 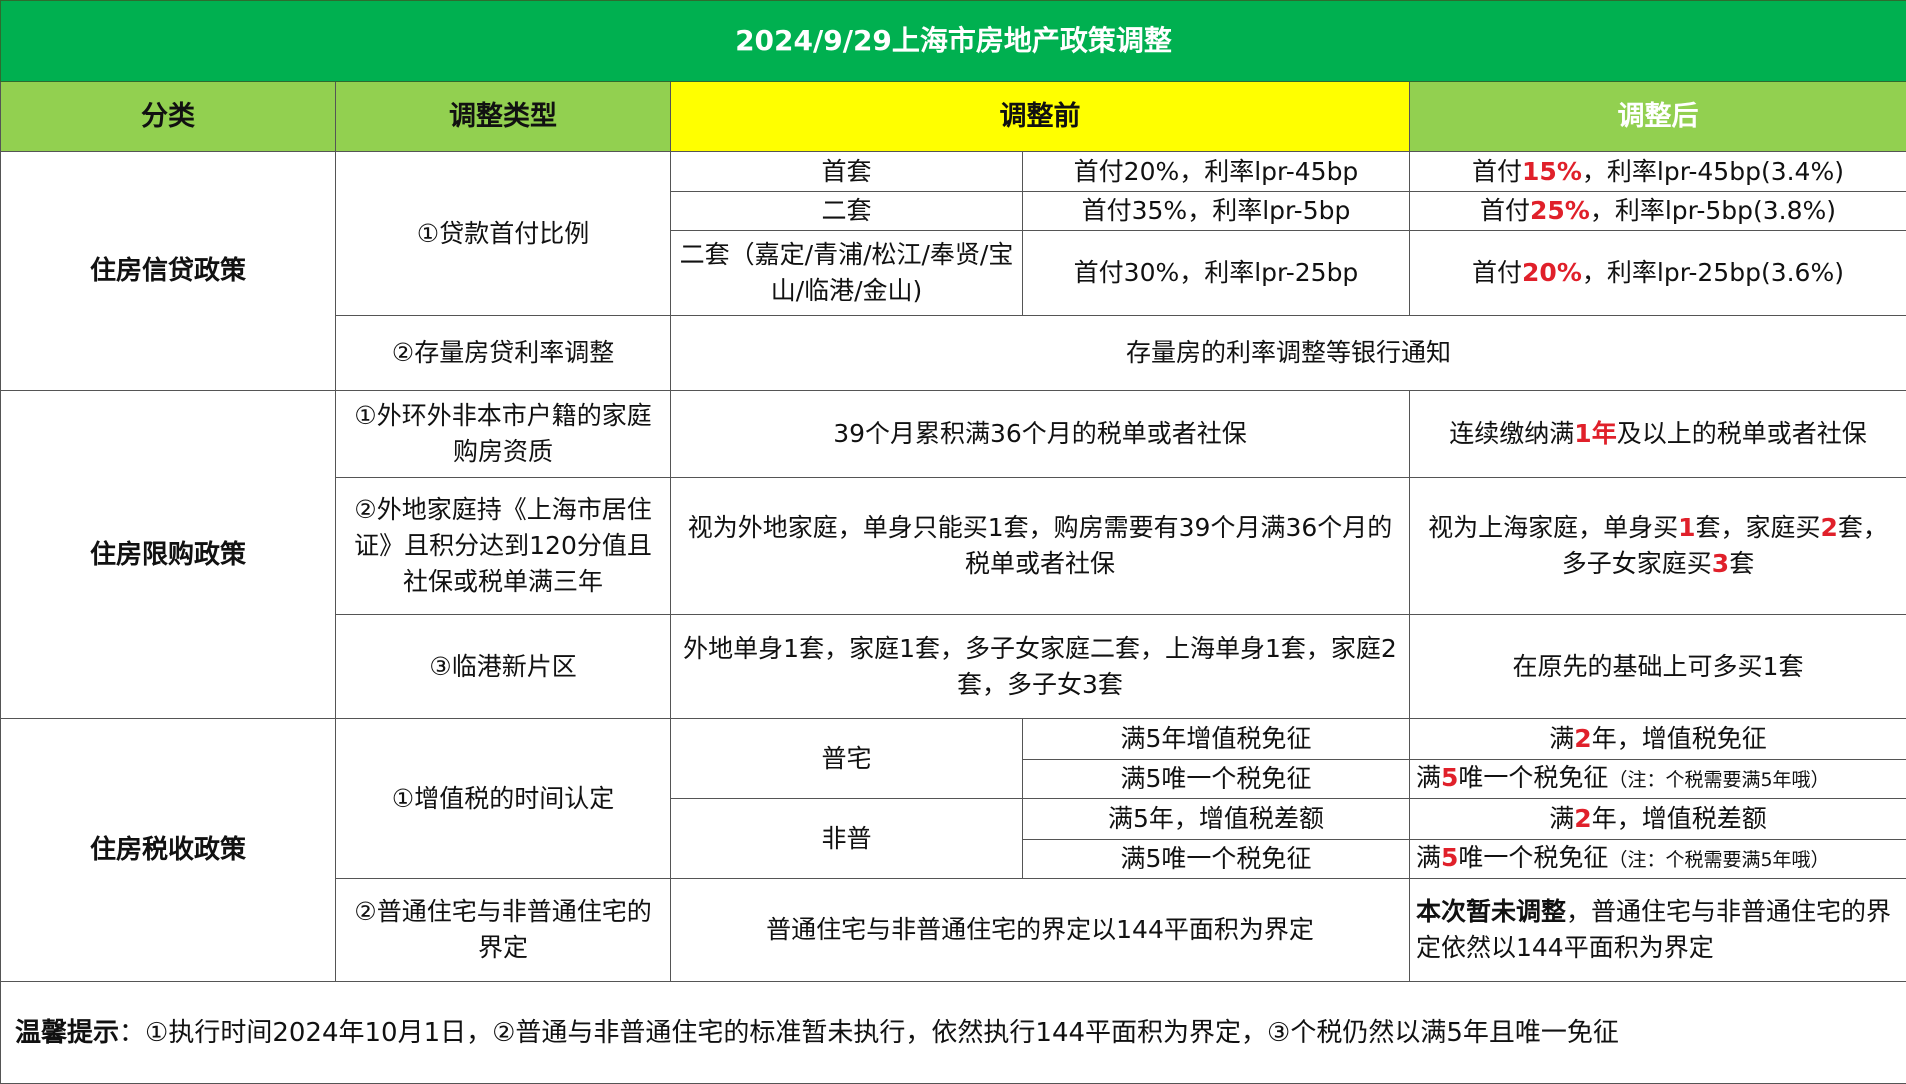 I want to click on sub-first-home: 首套, so click(x=847, y=172).